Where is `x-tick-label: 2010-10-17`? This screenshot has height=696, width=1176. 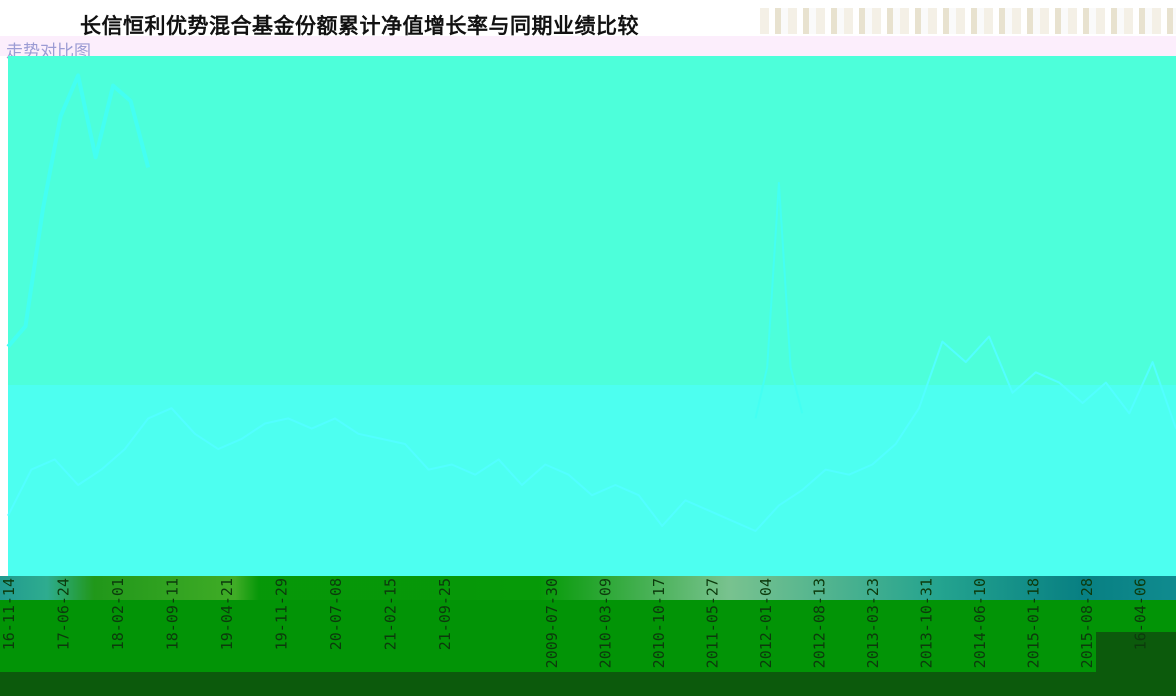
x-tick-label: 2010-10-17 is located at coordinates (659, 623).